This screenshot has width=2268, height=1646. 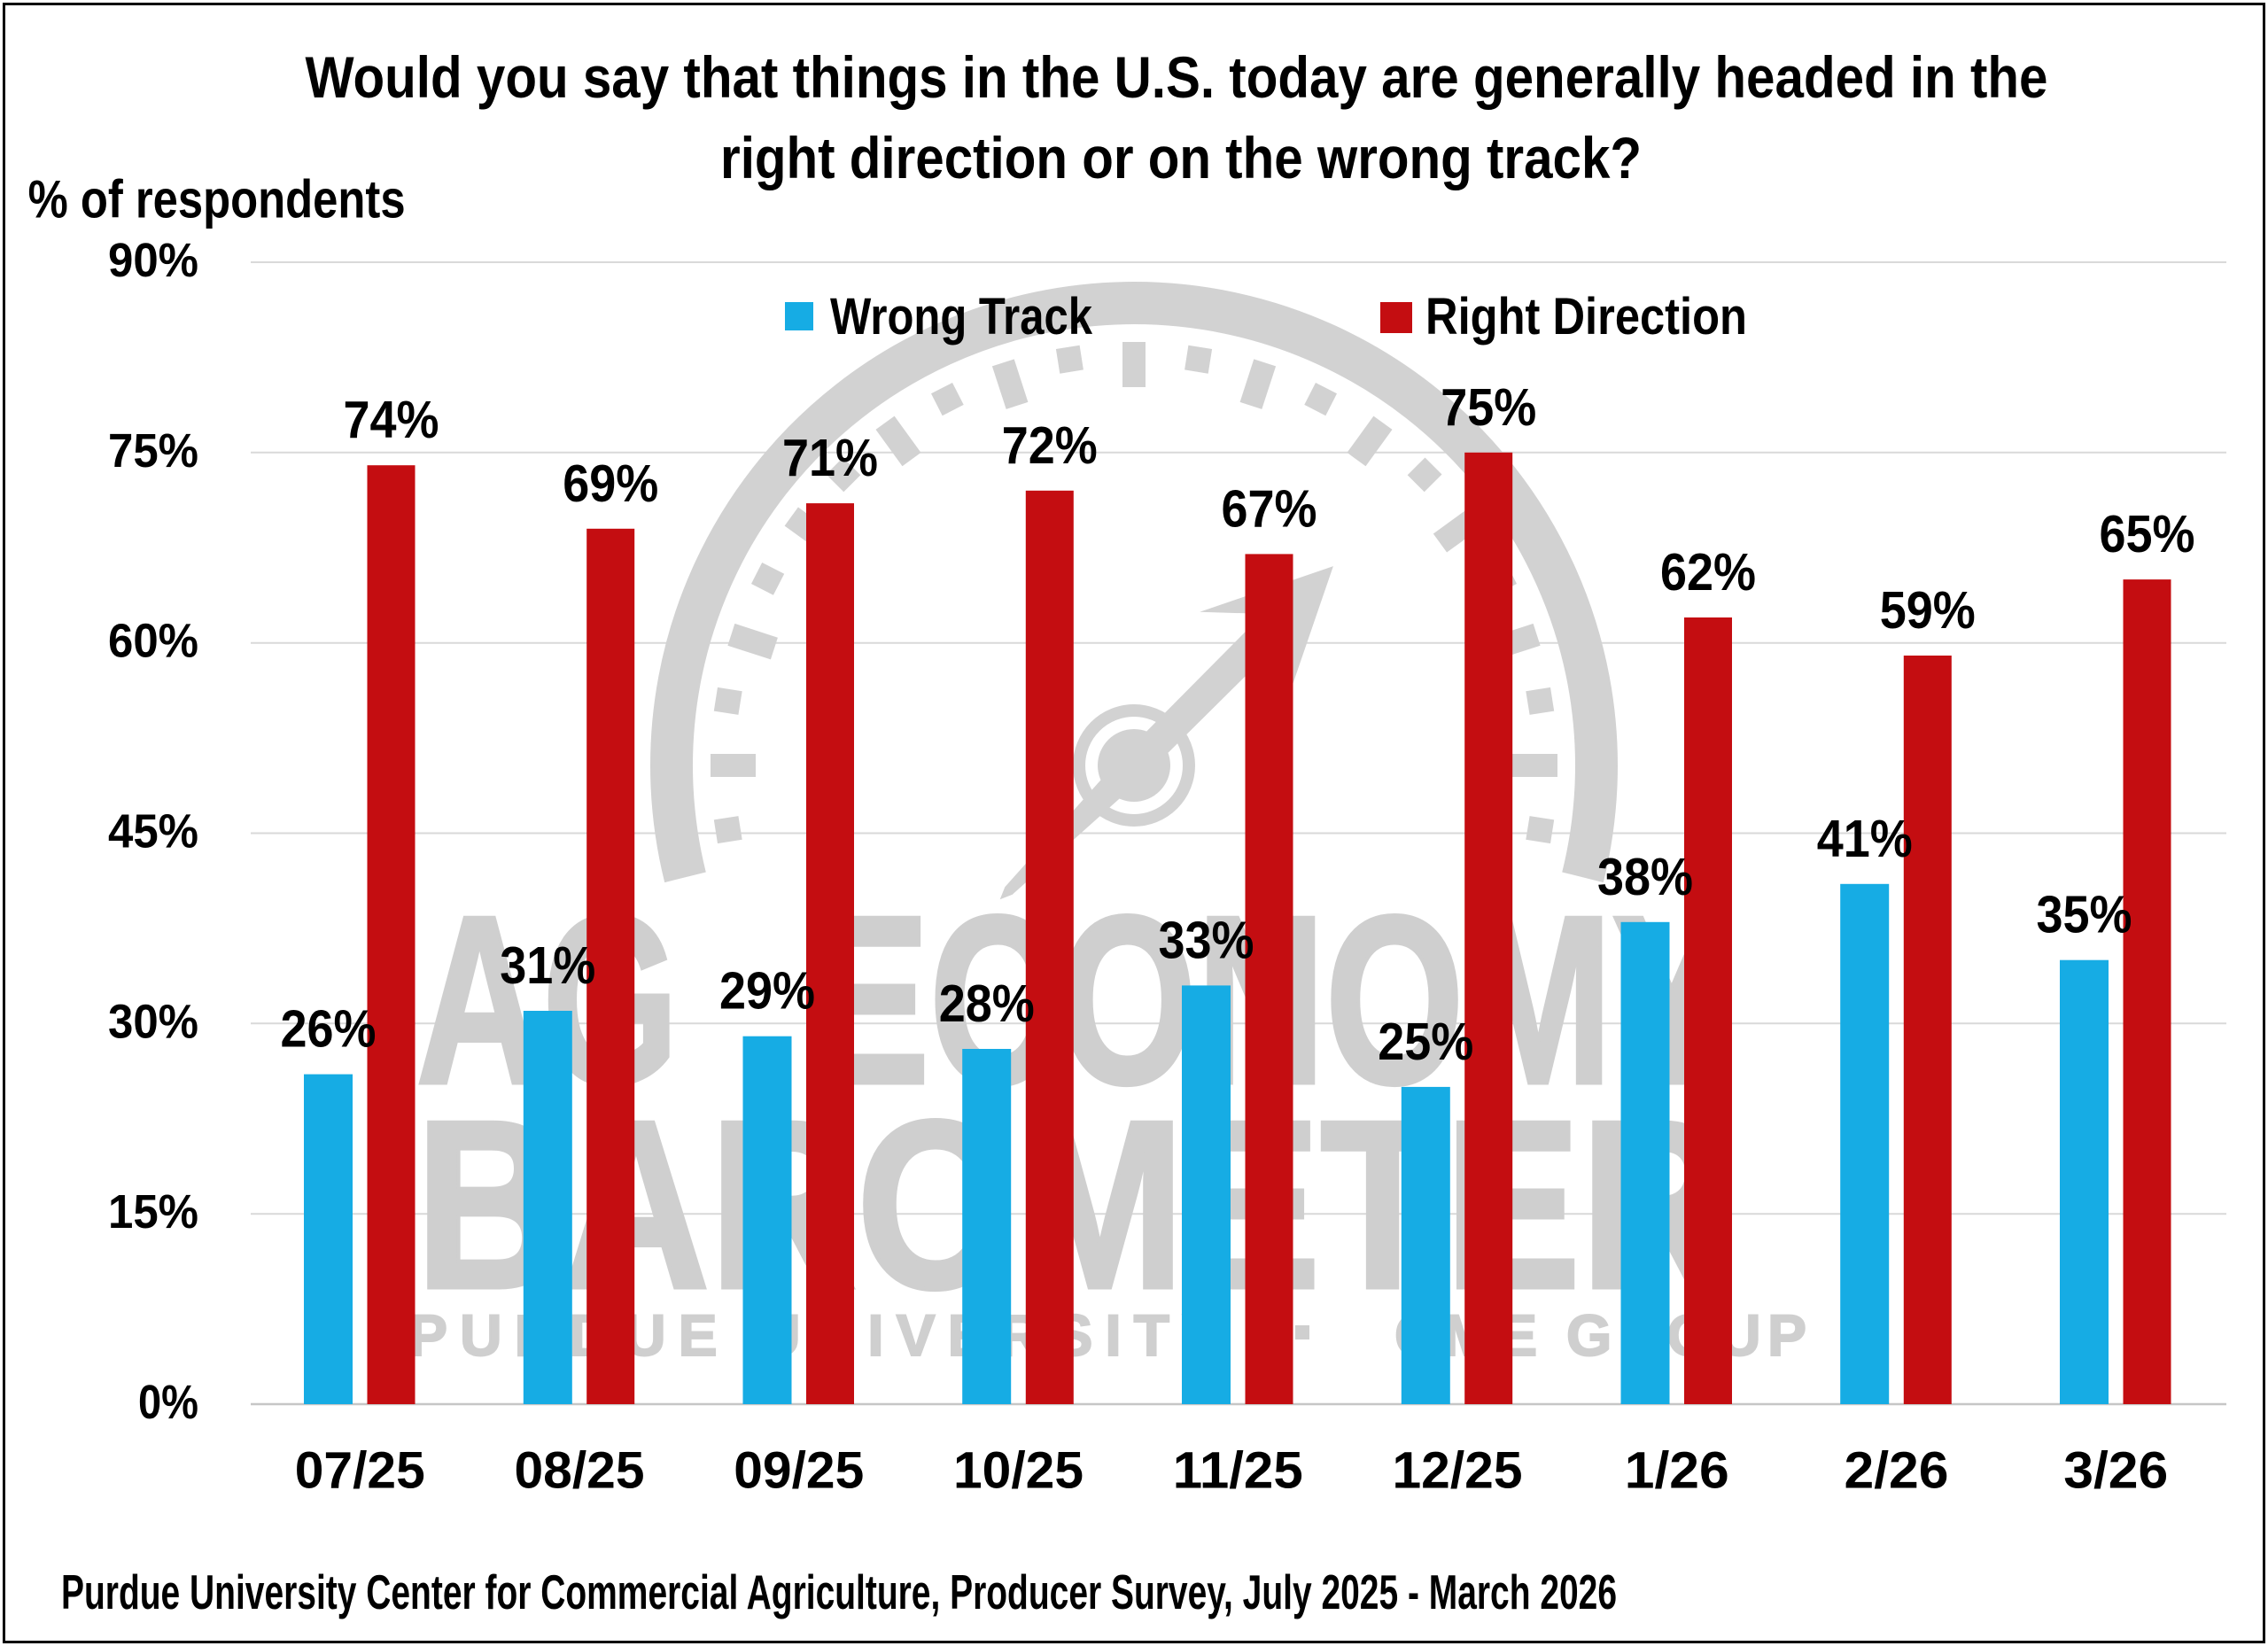 I want to click on svg-text: 10/25, so click(x=1018, y=1471).